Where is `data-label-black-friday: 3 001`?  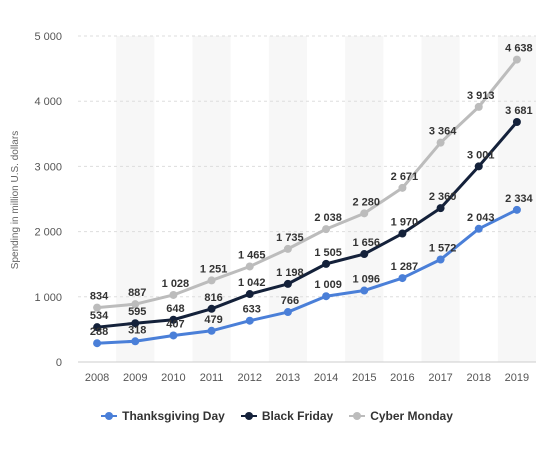
data-label-black-friday: 3 001 is located at coordinates (481, 155).